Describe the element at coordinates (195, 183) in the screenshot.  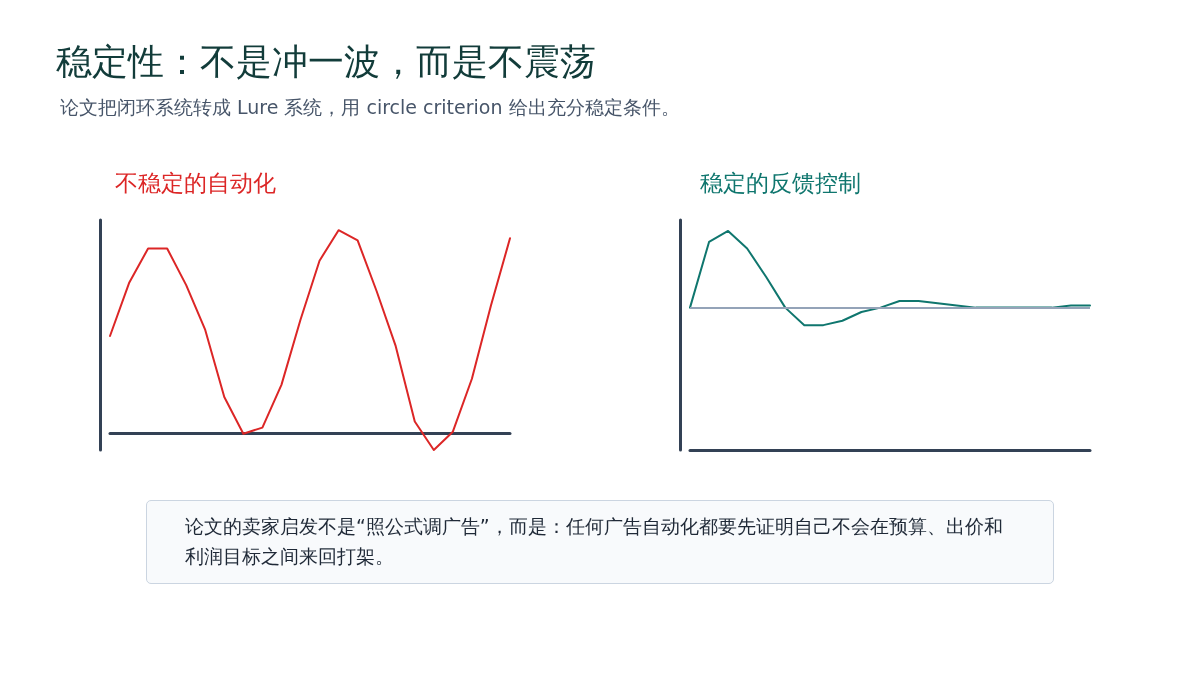
I see `chart-title: 不稳定的自动化` at that location.